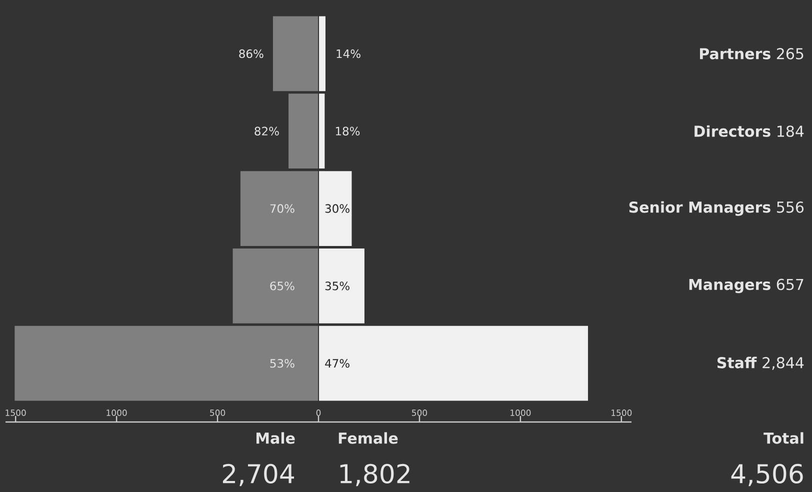 This screenshot has height=492, width=812. I want to click on annotation: 65%, so click(282, 286).